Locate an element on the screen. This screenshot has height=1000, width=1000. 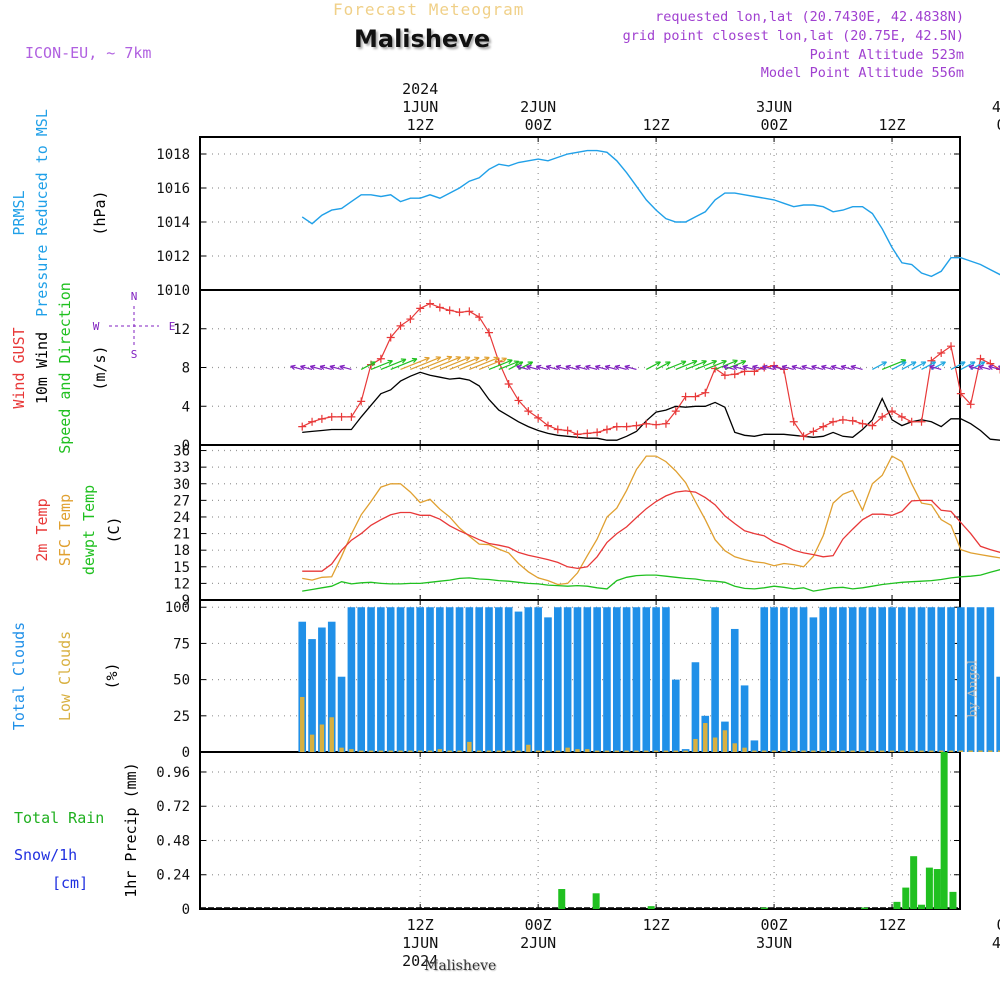
ytick-label: 12 is located at coordinates (181, 584).